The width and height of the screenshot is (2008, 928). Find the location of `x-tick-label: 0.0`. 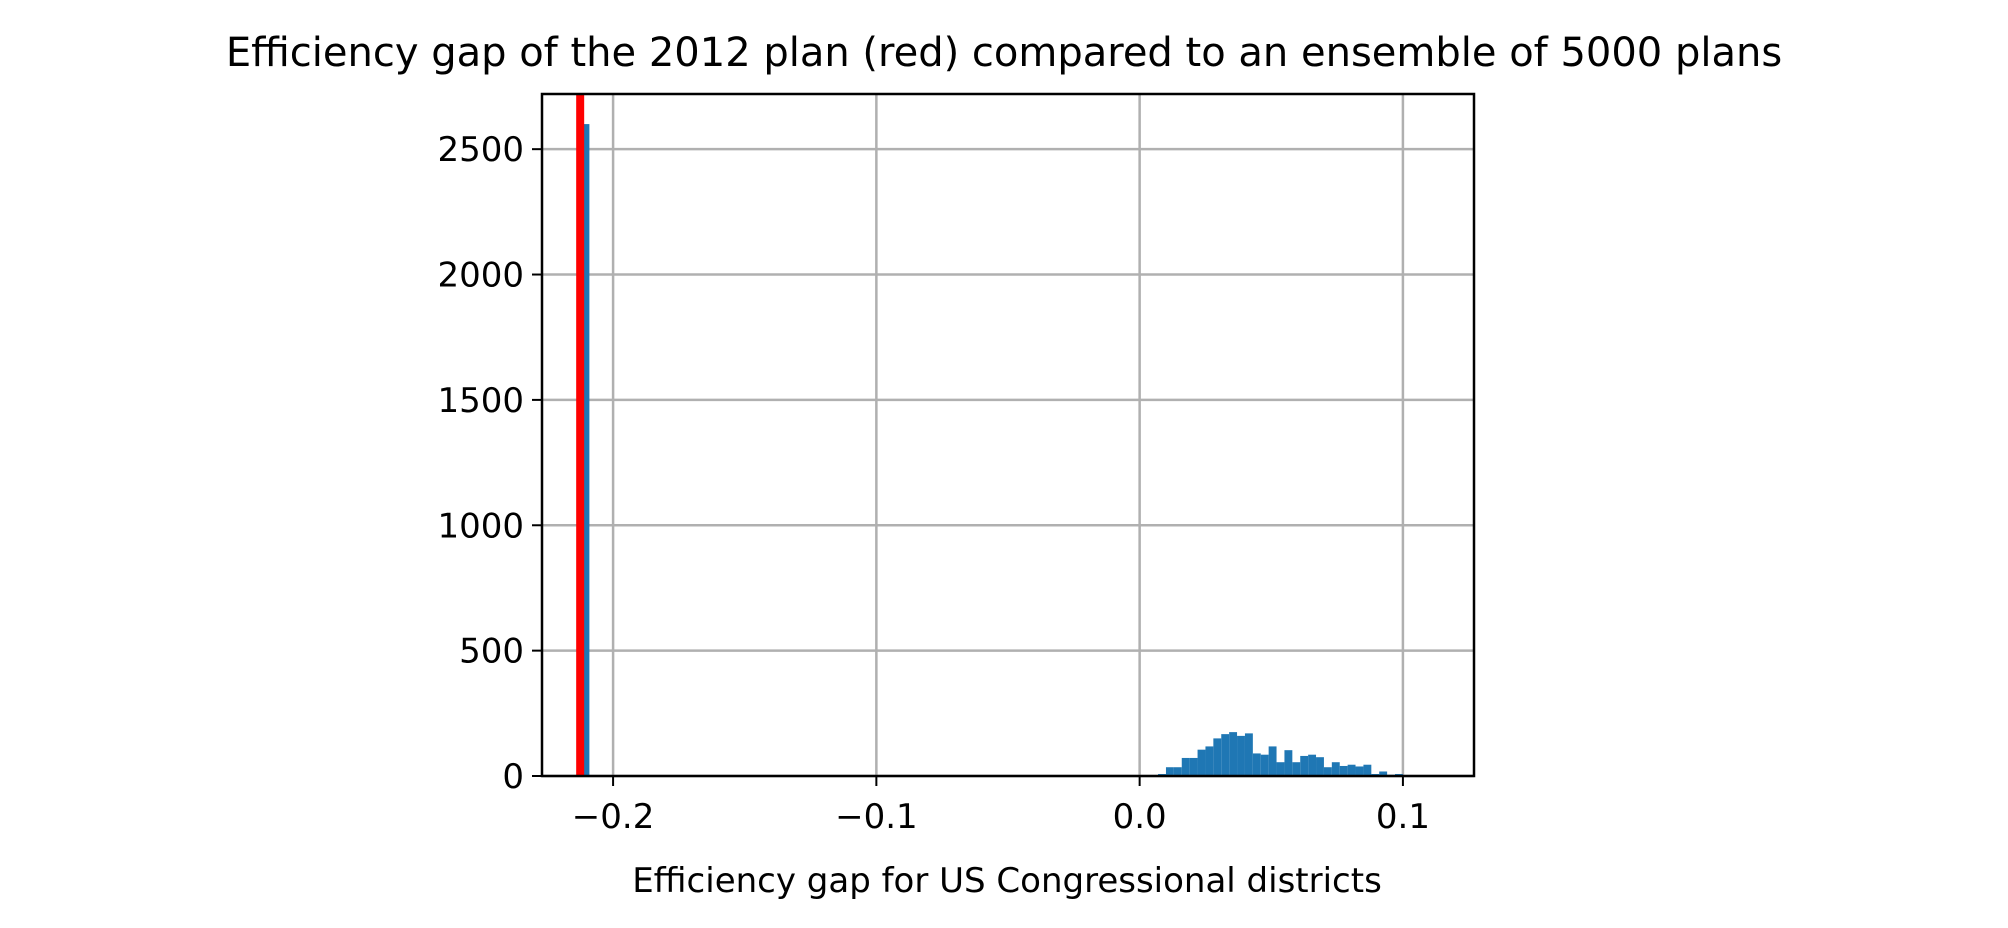

x-tick-label: 0.0 is located at coordinates (1140, 817).